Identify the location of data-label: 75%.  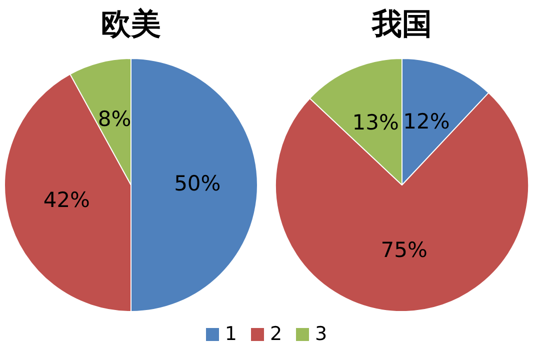
(404, 250).